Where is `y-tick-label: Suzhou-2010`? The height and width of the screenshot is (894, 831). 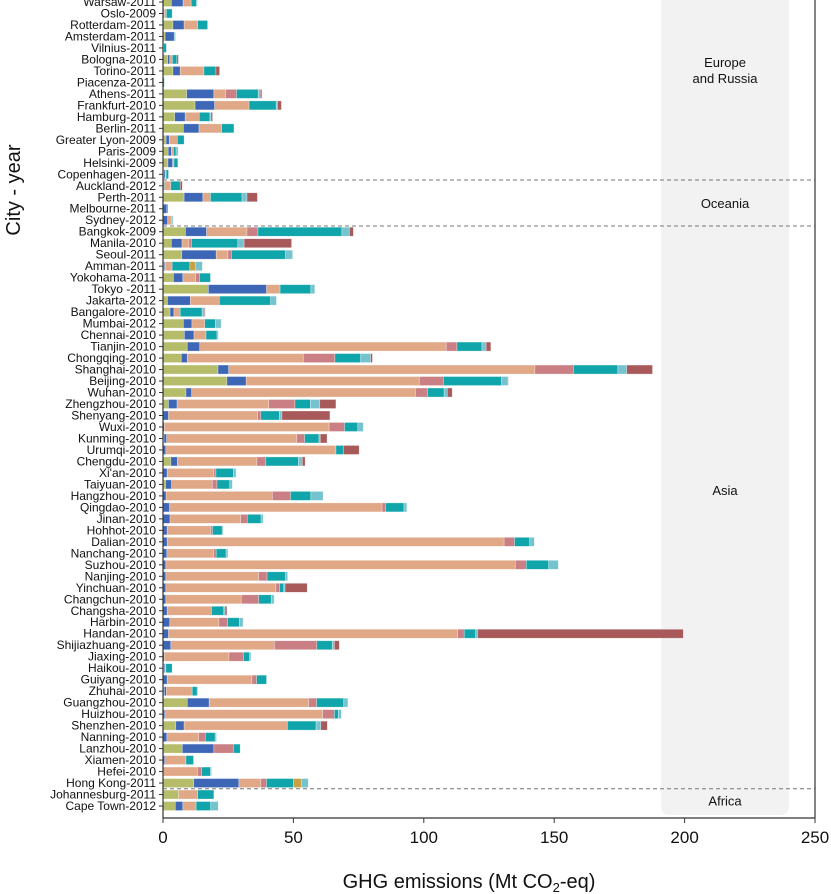
y-tick-label: Suzhou-2010 is located at coordinates (121, 565).